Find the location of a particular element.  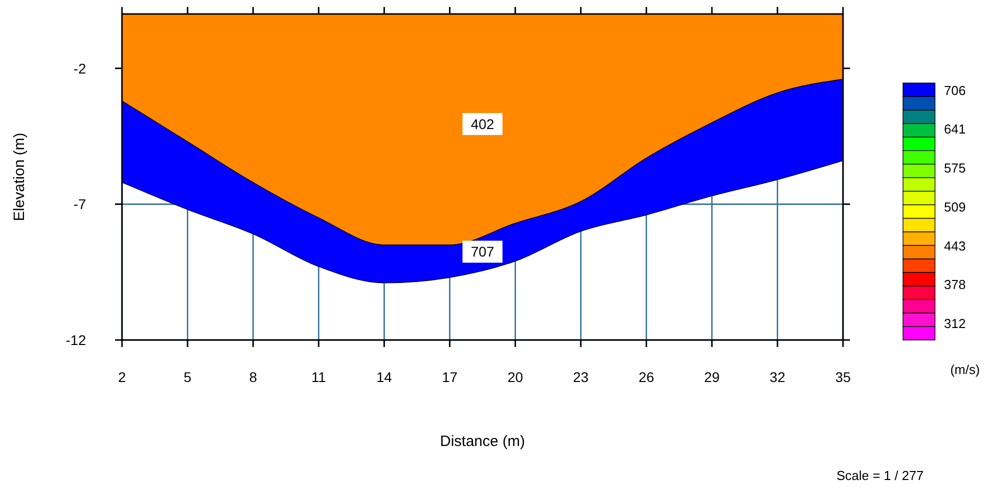

x-tick-label: 26 is located at coordinates (646, 377).